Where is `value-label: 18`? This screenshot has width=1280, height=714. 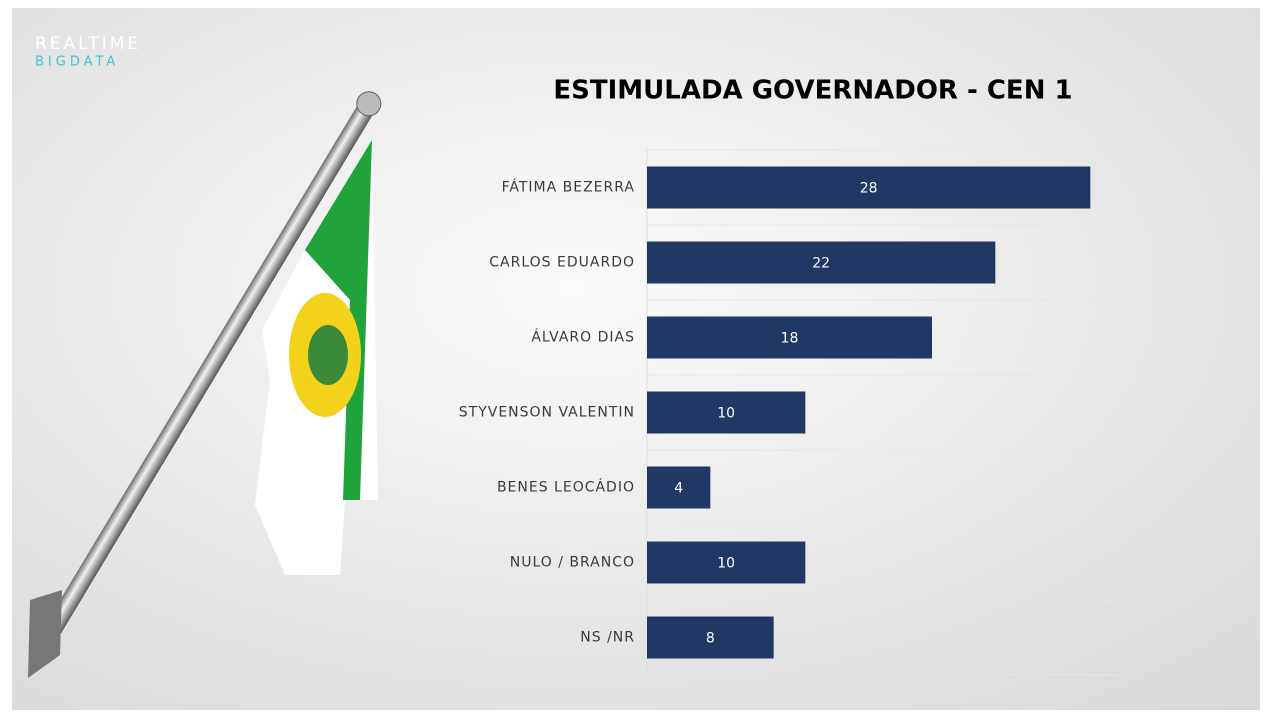
value-label: 18 is located at coordinates (790, 339).